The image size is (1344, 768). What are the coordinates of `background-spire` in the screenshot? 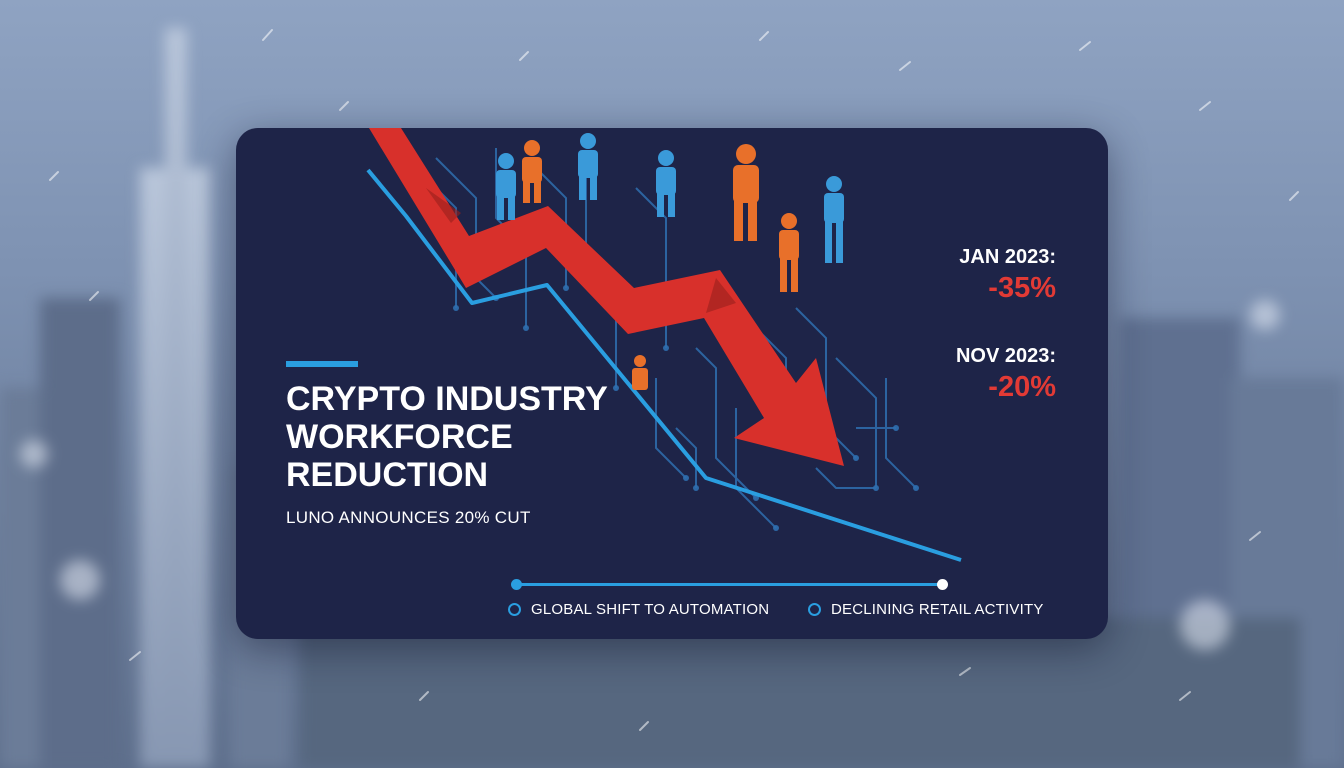 It's located at (176, 398).